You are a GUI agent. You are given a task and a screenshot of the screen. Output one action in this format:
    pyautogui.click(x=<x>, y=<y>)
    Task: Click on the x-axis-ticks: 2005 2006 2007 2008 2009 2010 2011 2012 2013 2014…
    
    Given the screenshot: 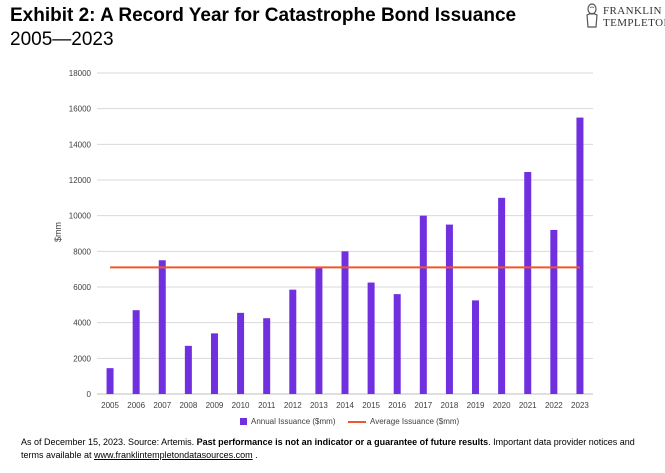 What is the action you would take?
    pyautogui.click(x=345, y=405)
    